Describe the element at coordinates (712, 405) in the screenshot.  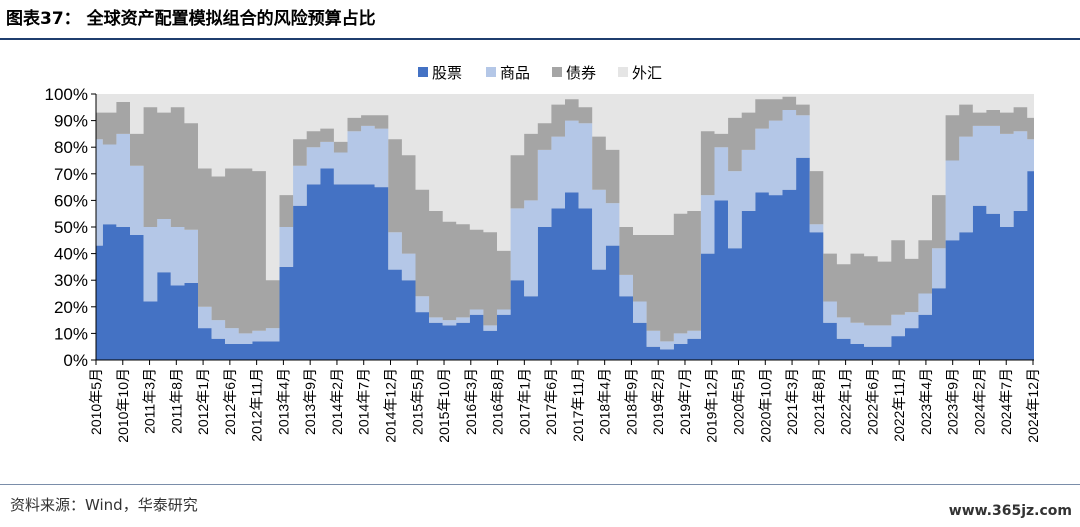
I see `x-tick-label: 2019年12月` at that location.